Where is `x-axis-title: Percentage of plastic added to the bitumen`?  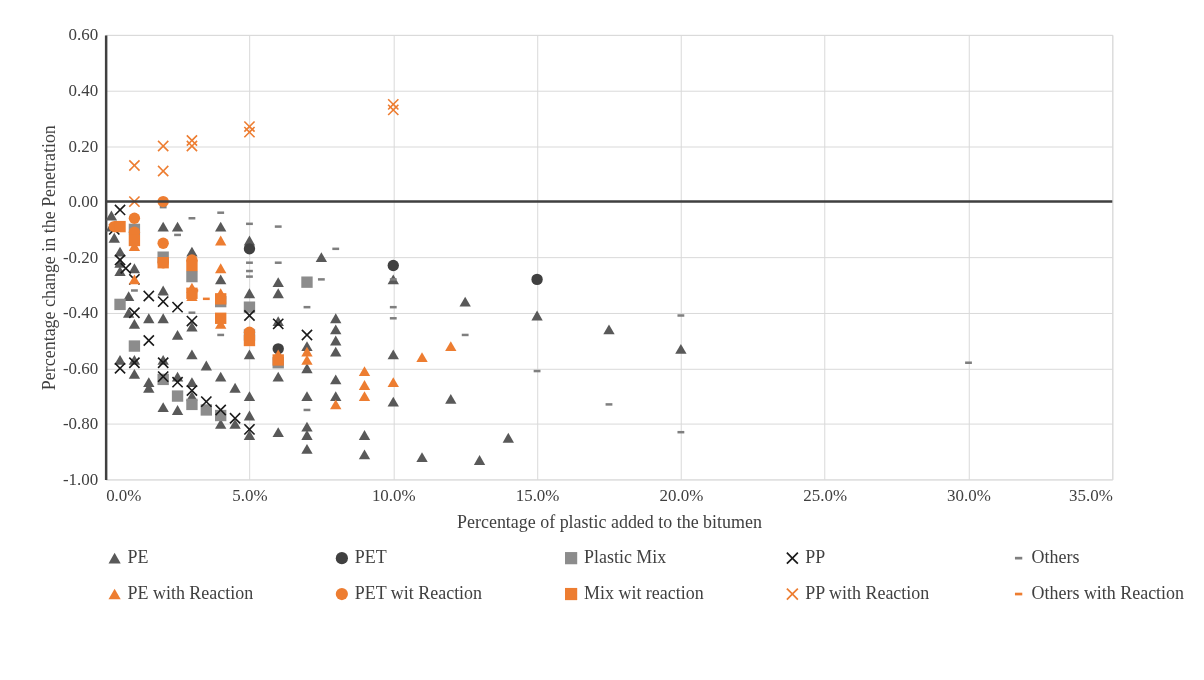 x-axis-title: Percentage of plastic added to the bitumen is located at coordinates (609, 521).